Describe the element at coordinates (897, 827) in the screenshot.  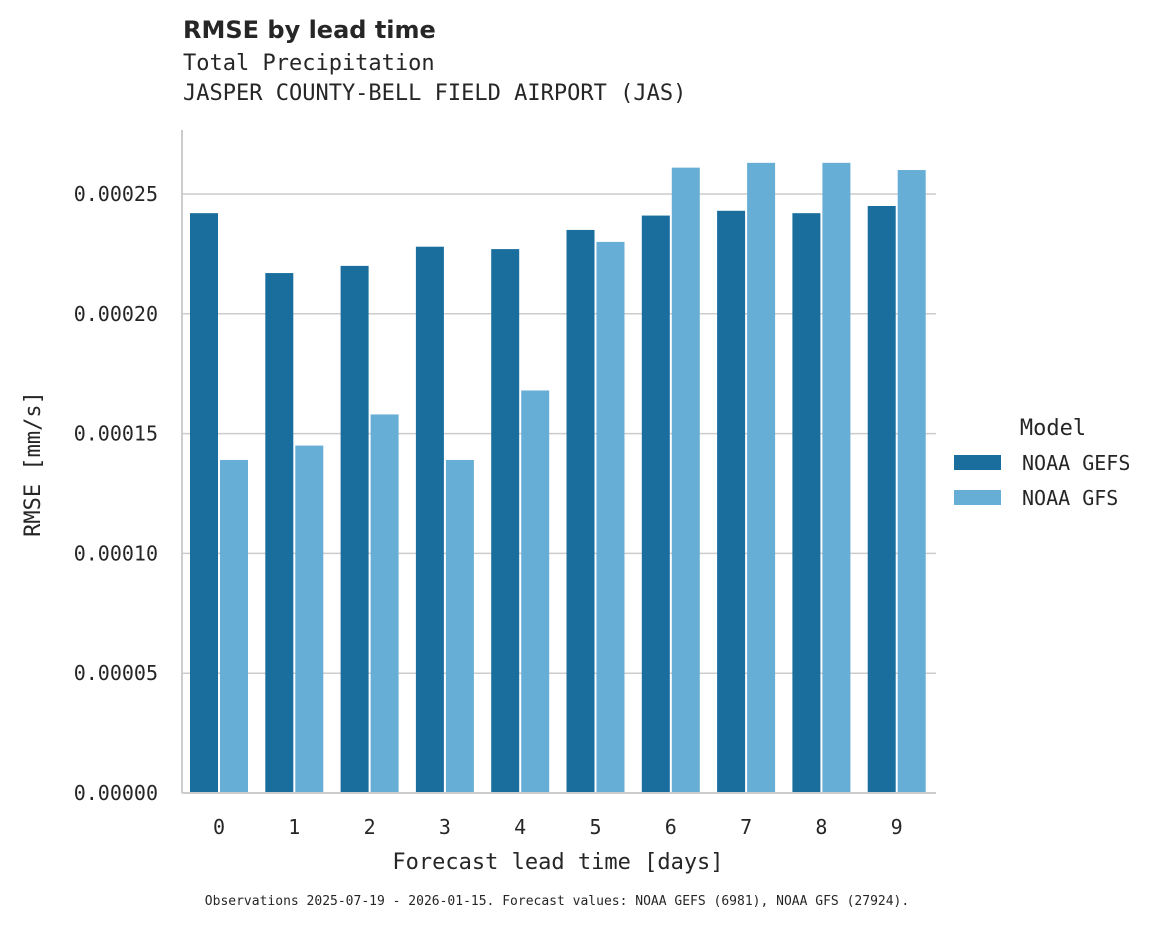
I see `x-tick-label: 9` at that location.